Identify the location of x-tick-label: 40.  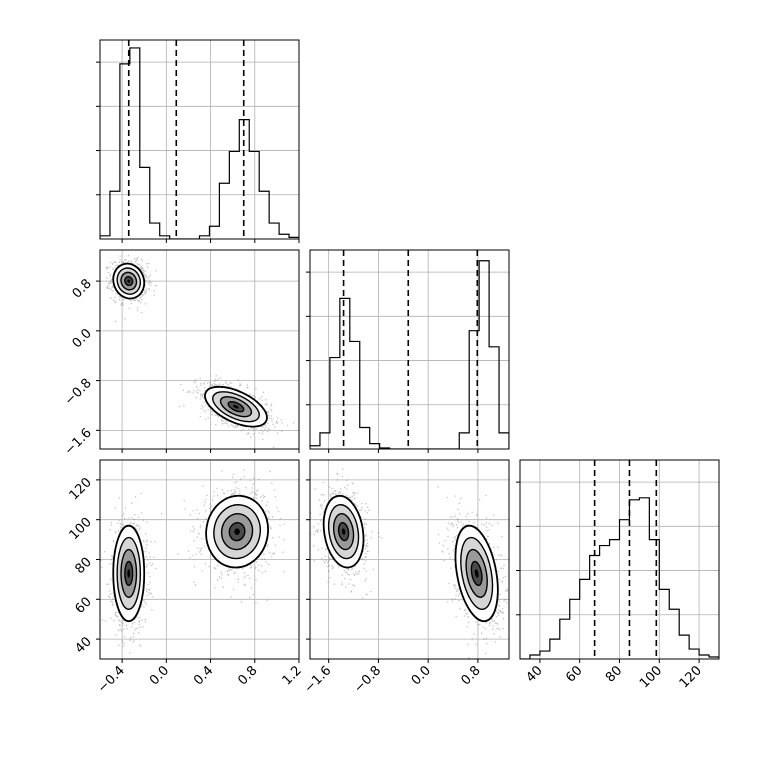
(534, 674).